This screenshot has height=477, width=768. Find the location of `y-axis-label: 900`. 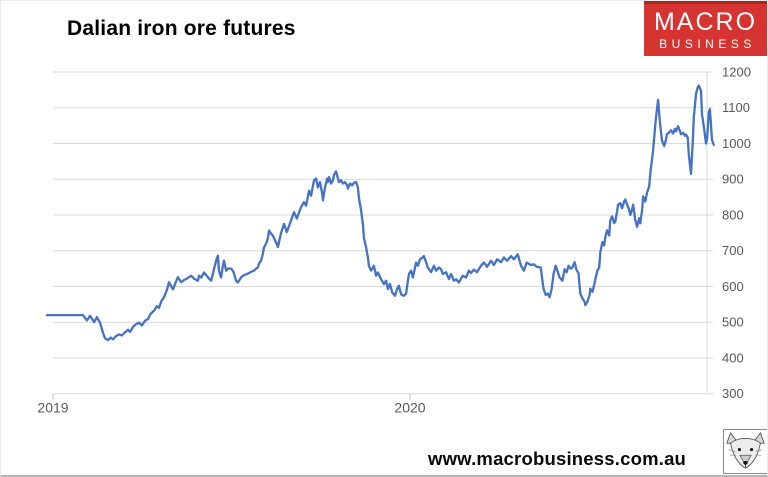

y-axis-label: 900 is located at coordinates (733, 179).